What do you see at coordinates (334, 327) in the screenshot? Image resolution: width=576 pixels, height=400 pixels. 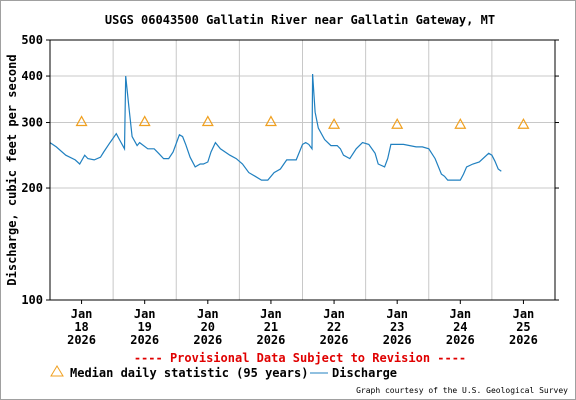 I see `x-tick-label: 22` at bounding box center [334, 327].